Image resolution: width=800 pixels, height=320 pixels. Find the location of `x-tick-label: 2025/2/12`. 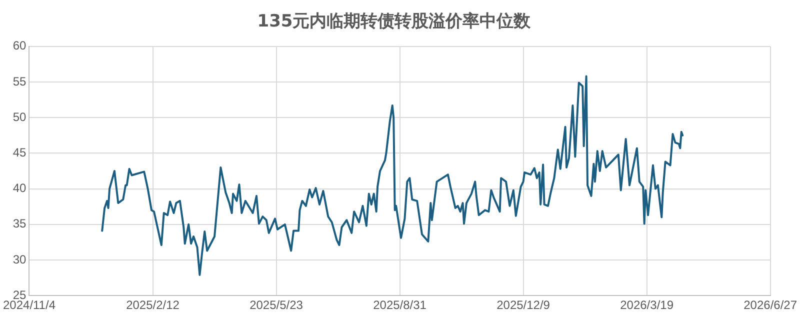

x-tick-label: 2025/2/12 is located at coordinates (153, 305).